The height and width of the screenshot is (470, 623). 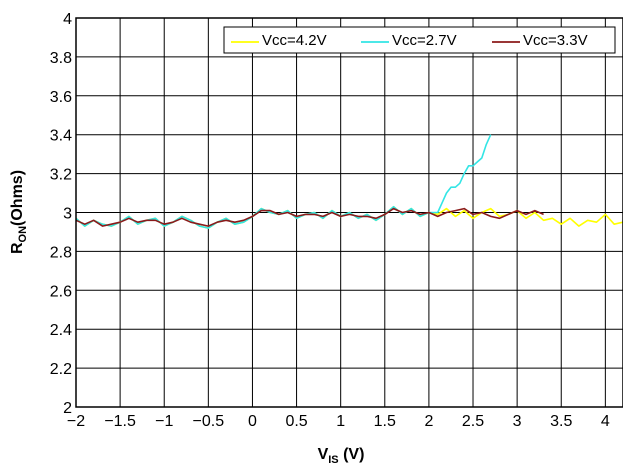 I want to click on x-tick-label: 4, so click(x=605, y=421).